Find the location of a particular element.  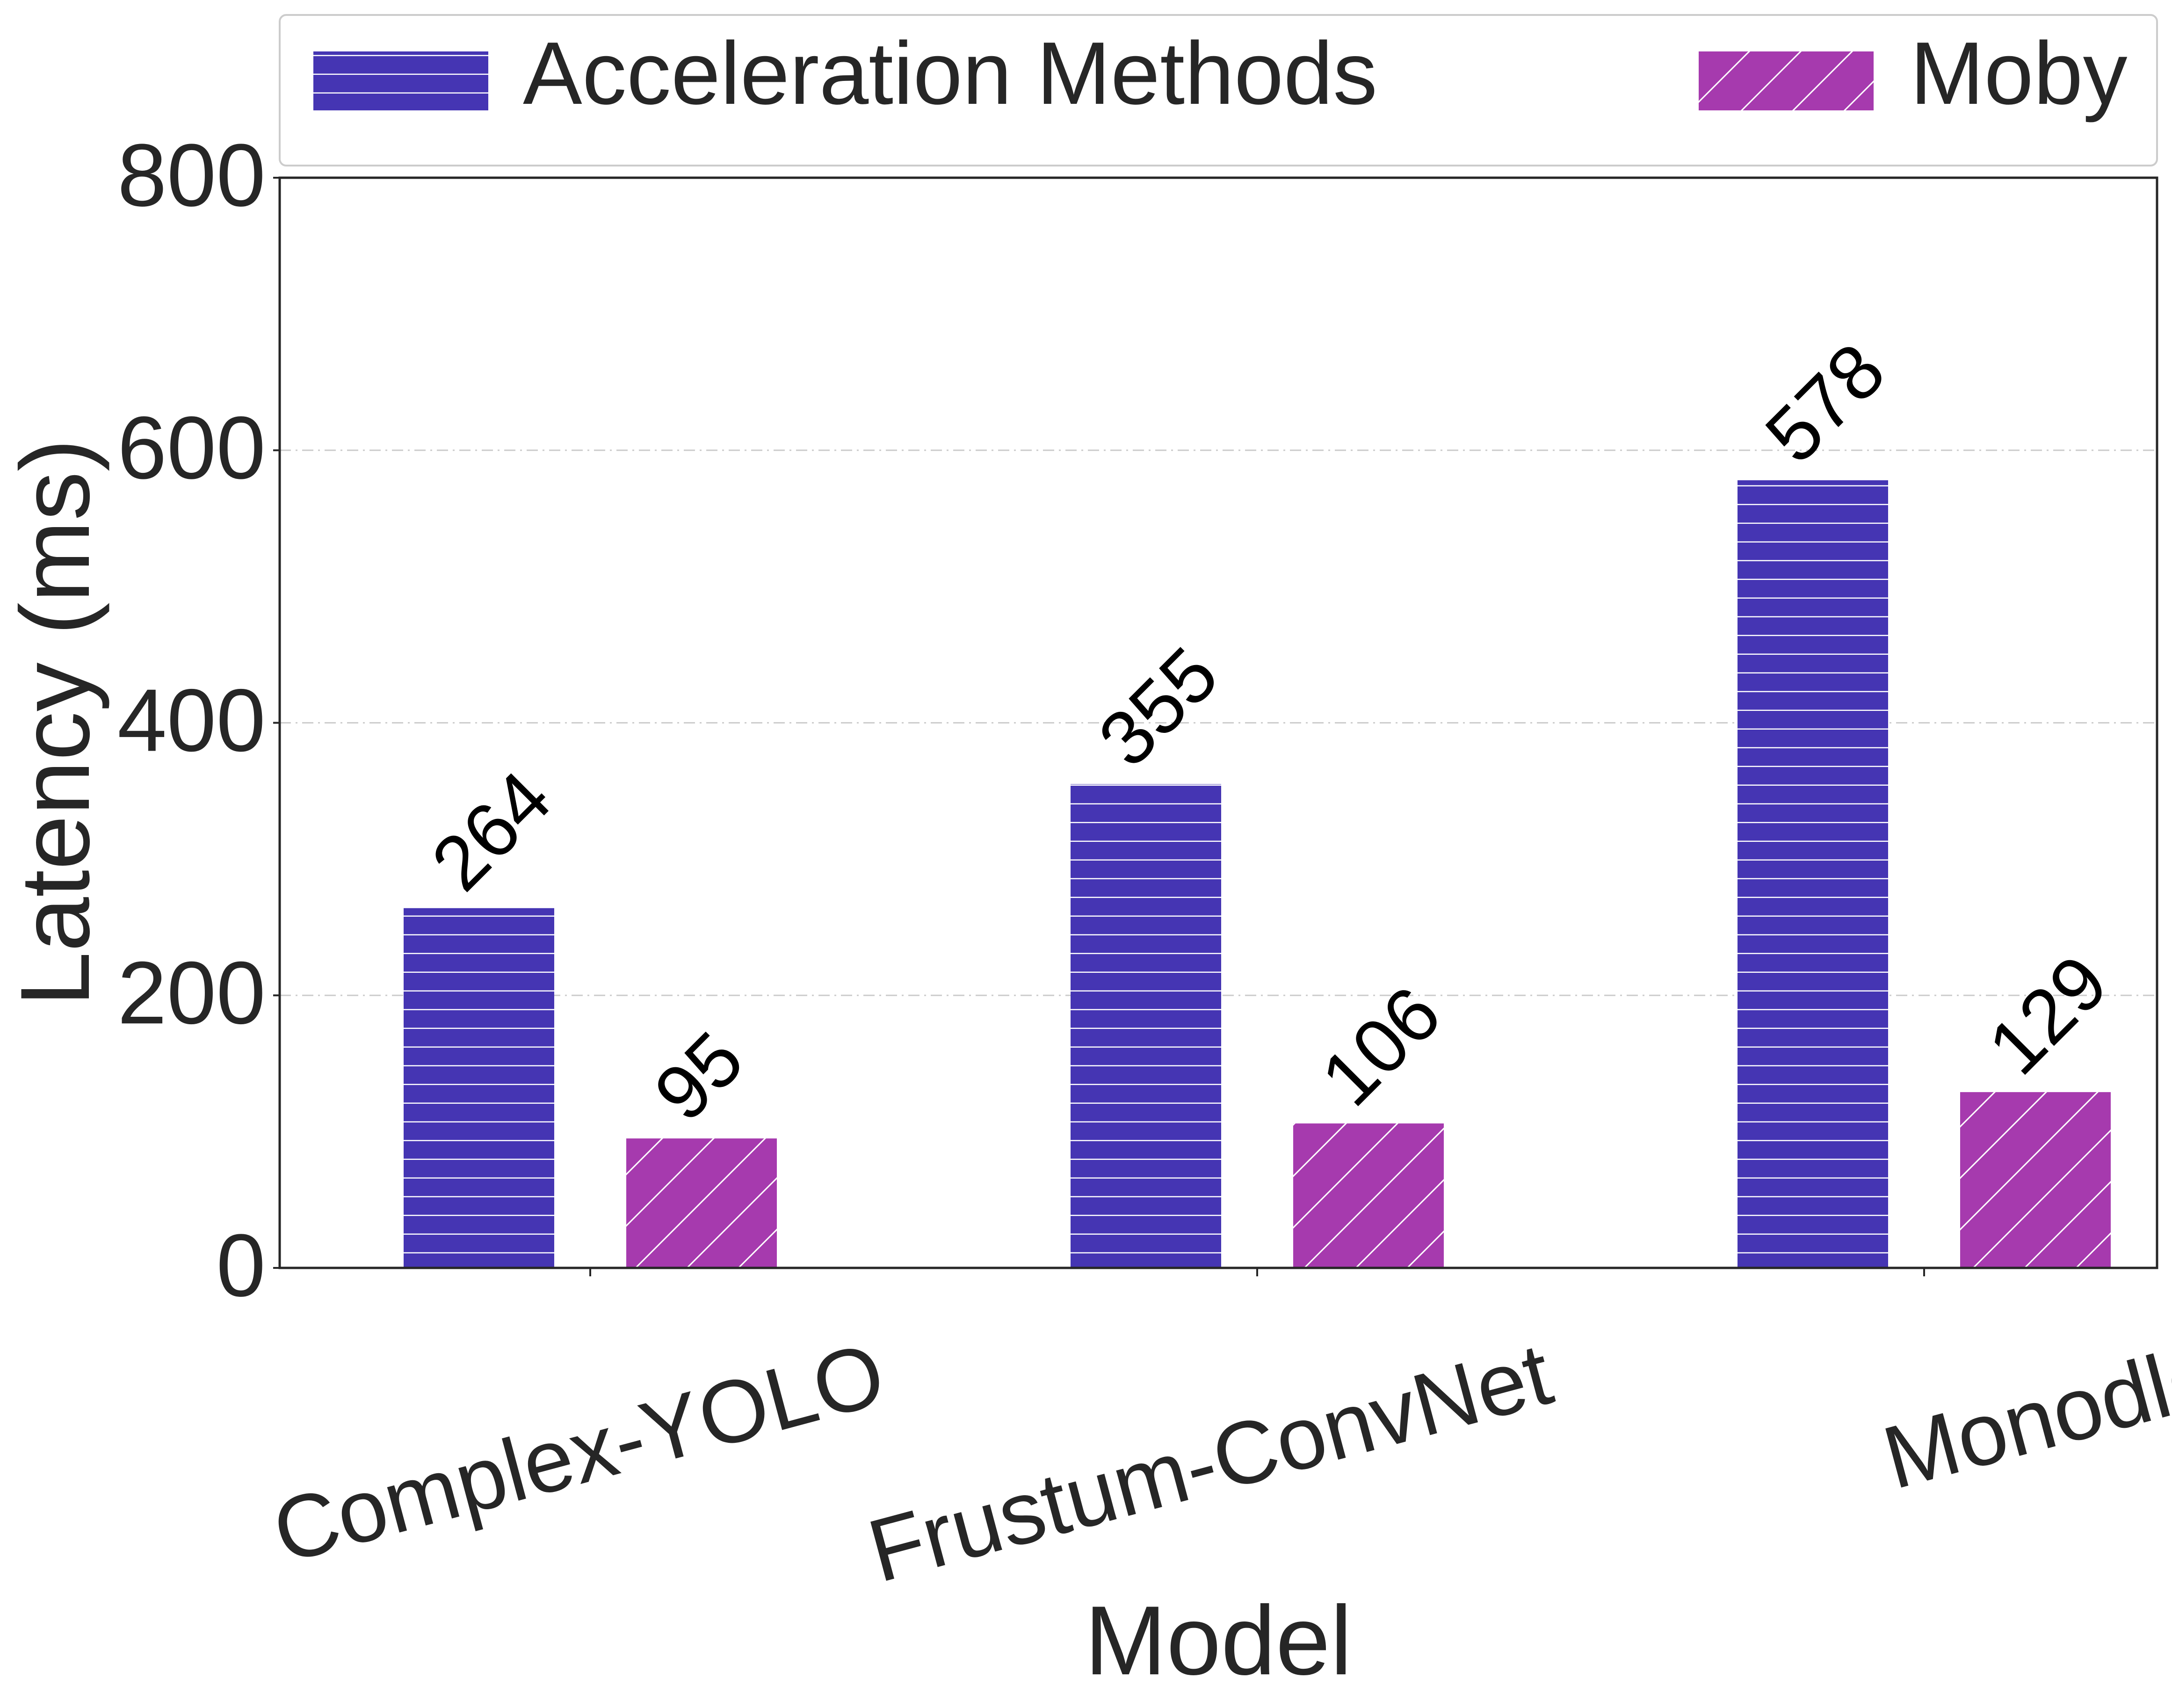

y-tick-label: 600 is located at coordinates (191, 448).